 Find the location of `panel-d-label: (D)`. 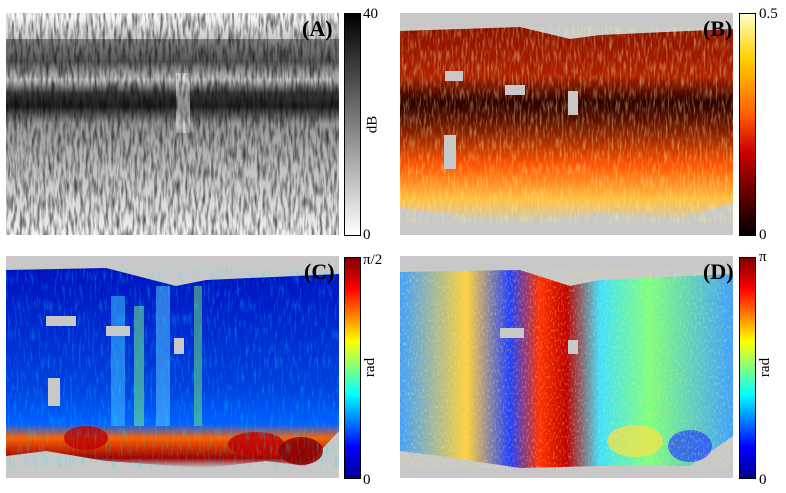

panel-d-label: (D) is located at coordinates (718, 271).